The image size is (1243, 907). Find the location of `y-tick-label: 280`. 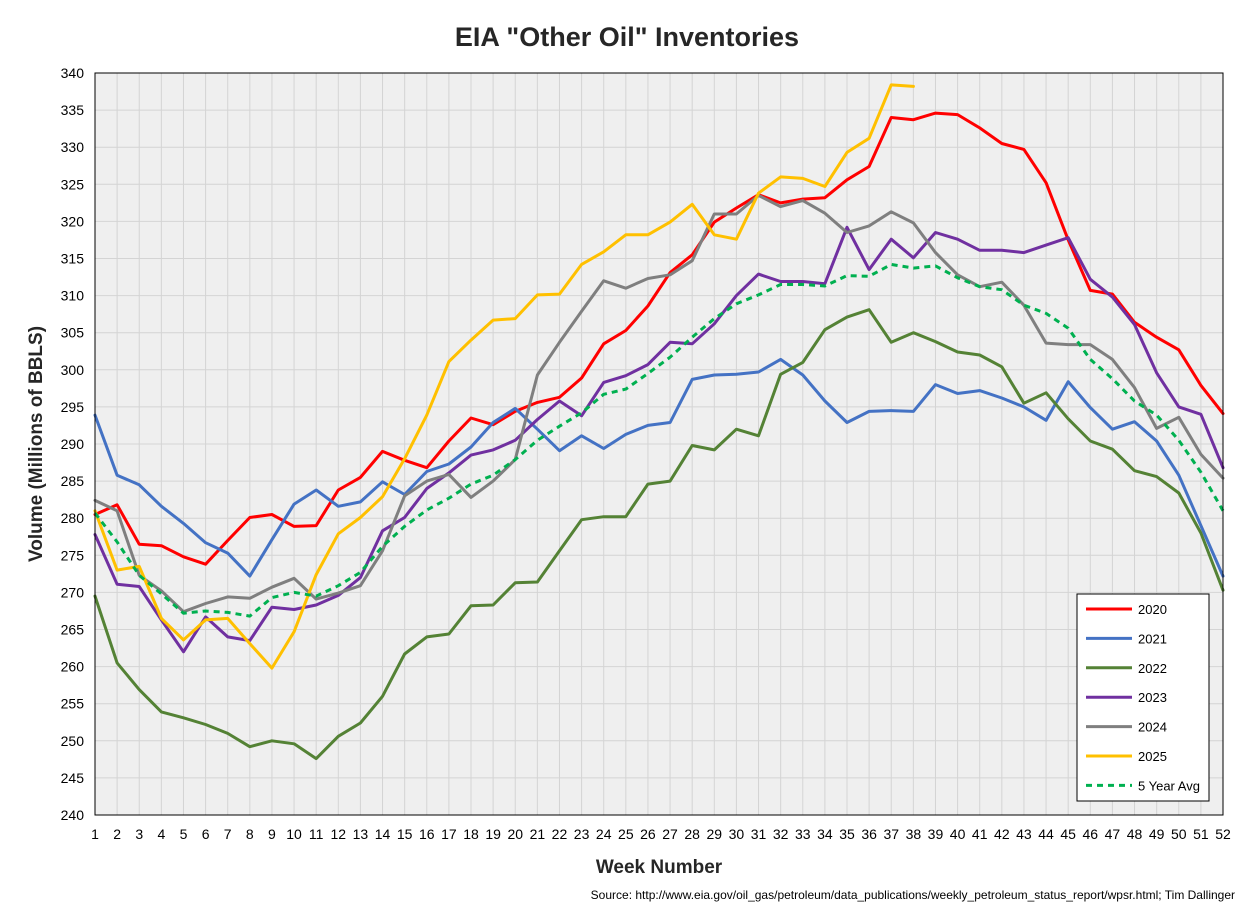

y-tick-label: 280 is located at coordinates (73, 518).